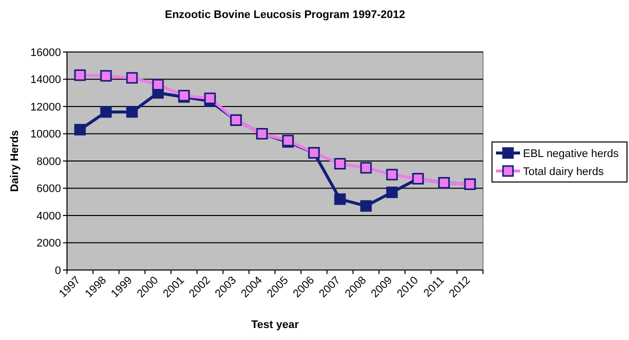  Describe the element at coordinates (48, 216) in the screenshot. I see `y-tick-label: 4000` at that location.